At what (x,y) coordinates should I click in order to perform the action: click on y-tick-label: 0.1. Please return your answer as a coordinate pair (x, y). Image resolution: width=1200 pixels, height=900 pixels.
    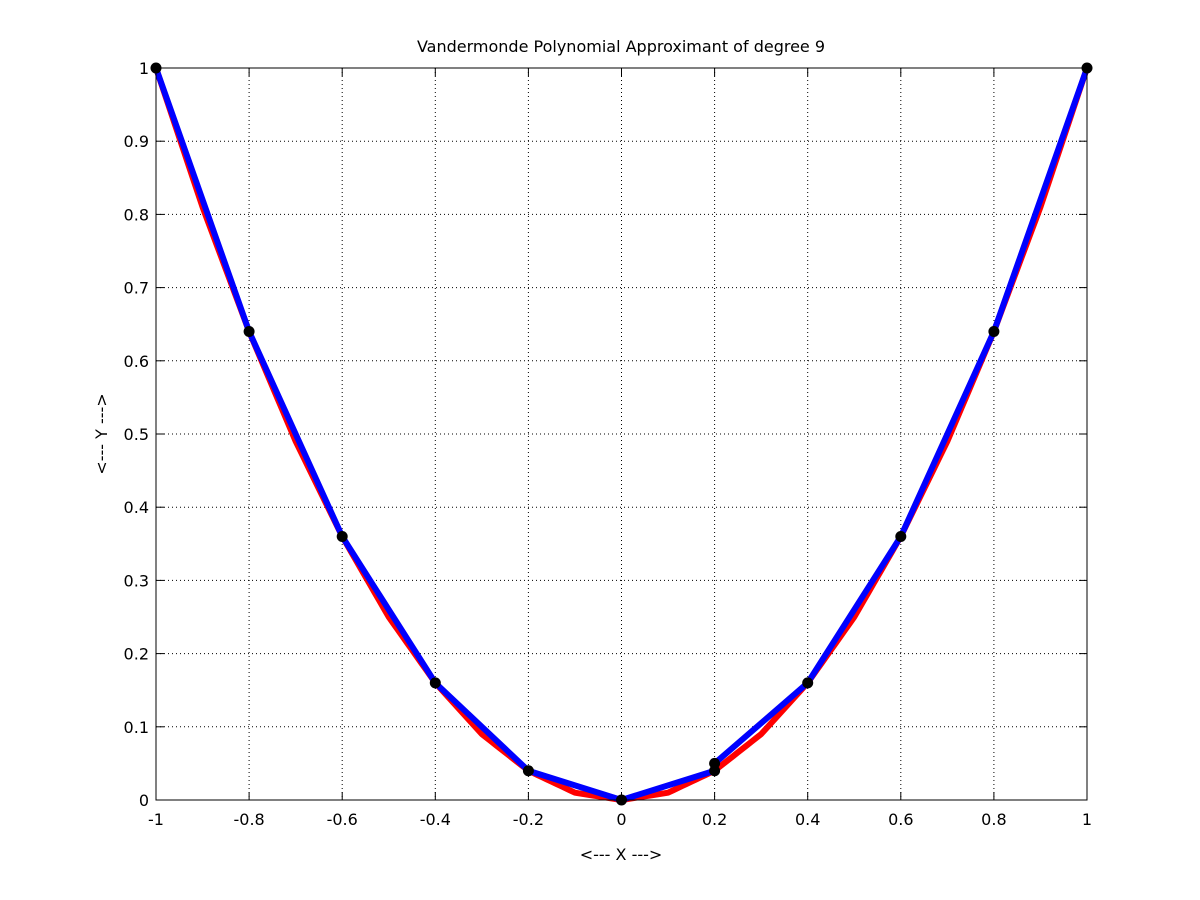
    Looking at the image, I should click on (136, 727).